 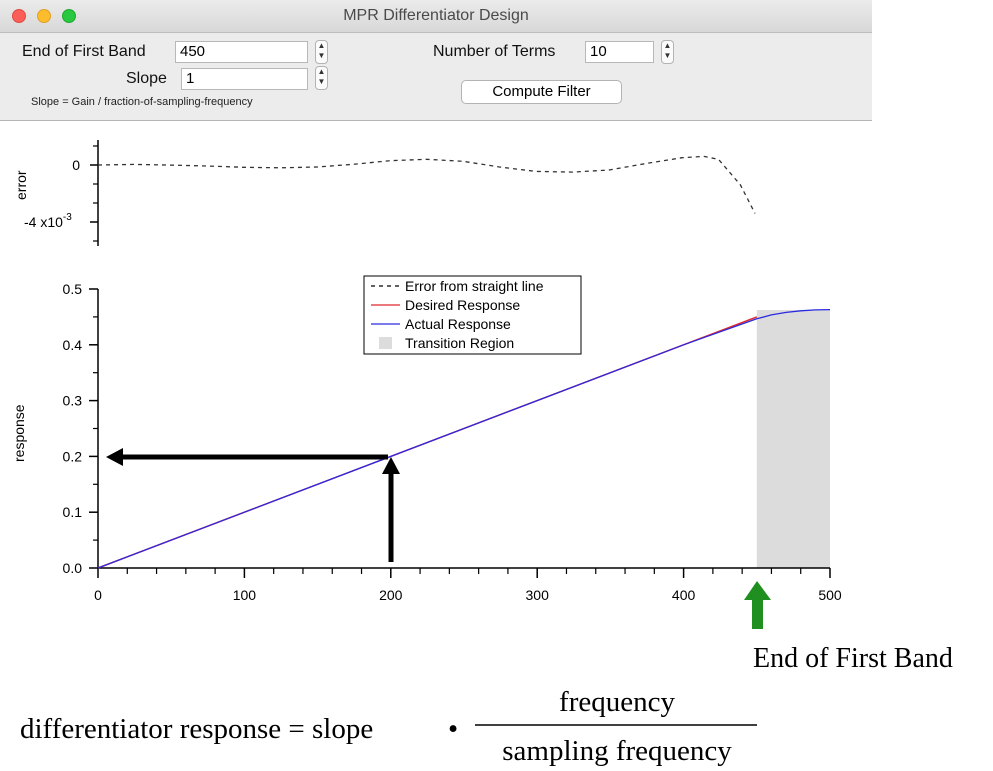 What do you see at coordinates (19, 16) in the screenshot?
I see `close-window-button` at bounding box center [19, 16].